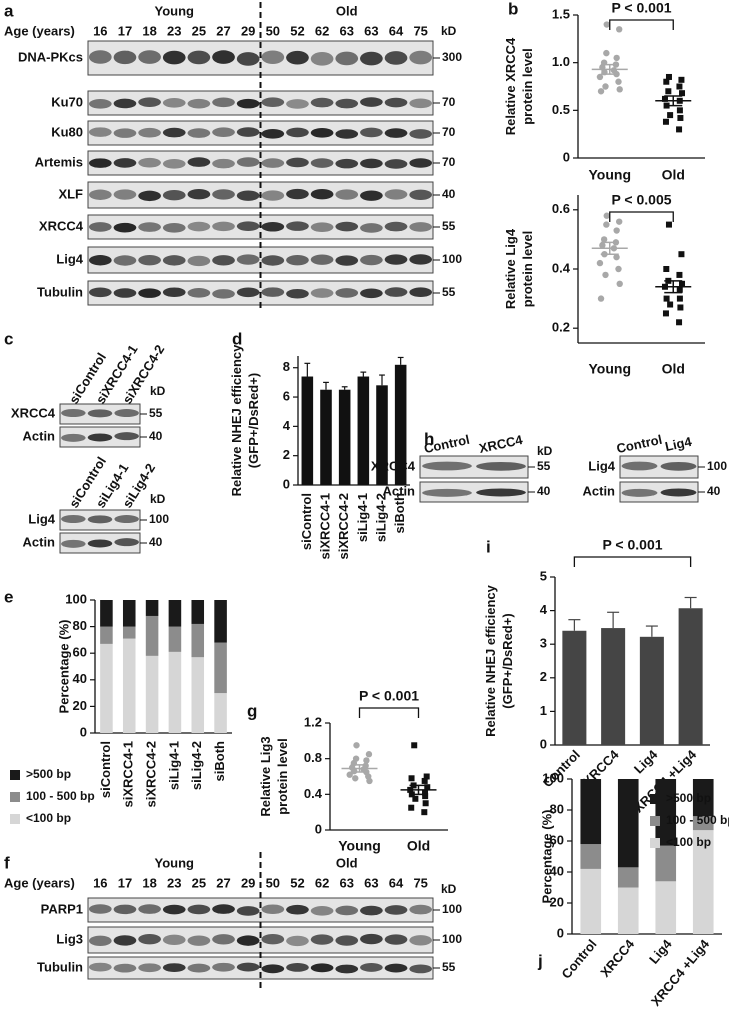  Describe the element at coordinates (513, 9) in the screenshot. I see `panel-letter: b` at that location.